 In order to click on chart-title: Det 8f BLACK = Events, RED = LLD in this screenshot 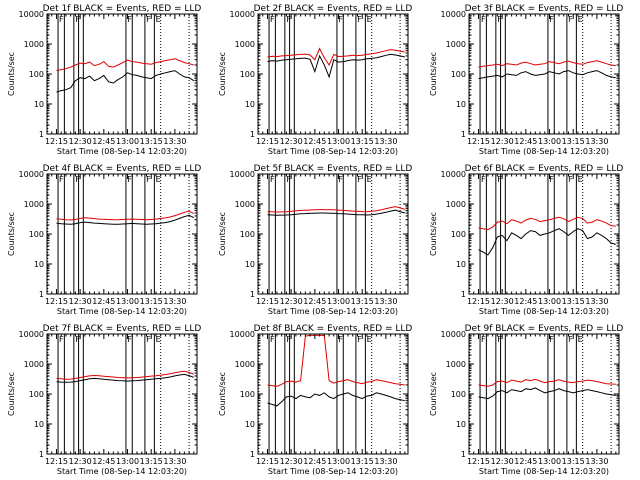, I will do `click(333, 329)`.